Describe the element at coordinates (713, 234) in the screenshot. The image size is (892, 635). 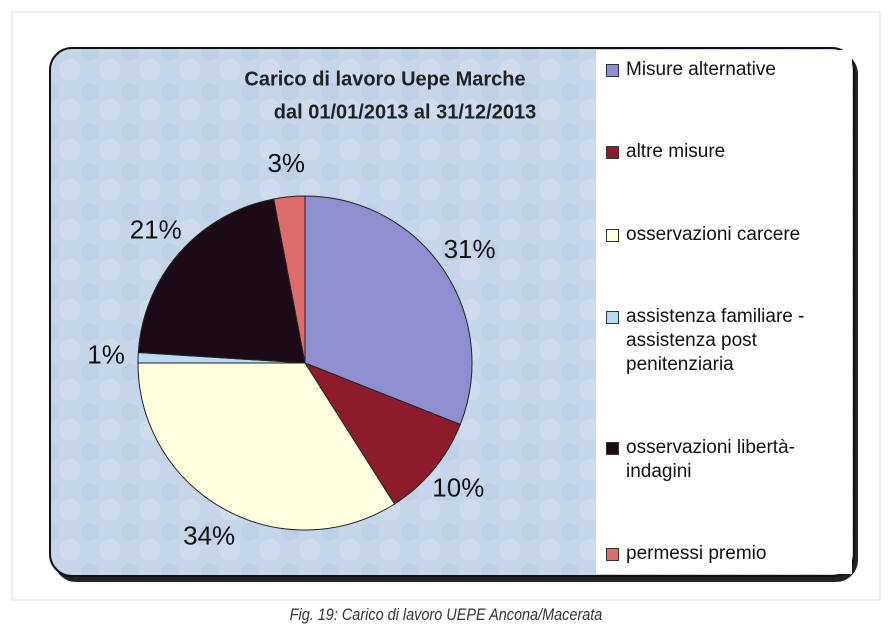
I see `legend-label: osservazioni carcere` at that location.